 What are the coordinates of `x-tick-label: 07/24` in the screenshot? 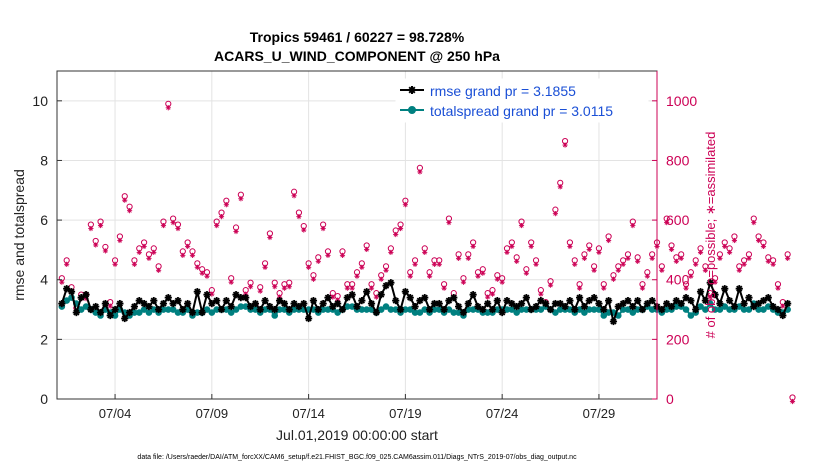 It's located at (502, 413).